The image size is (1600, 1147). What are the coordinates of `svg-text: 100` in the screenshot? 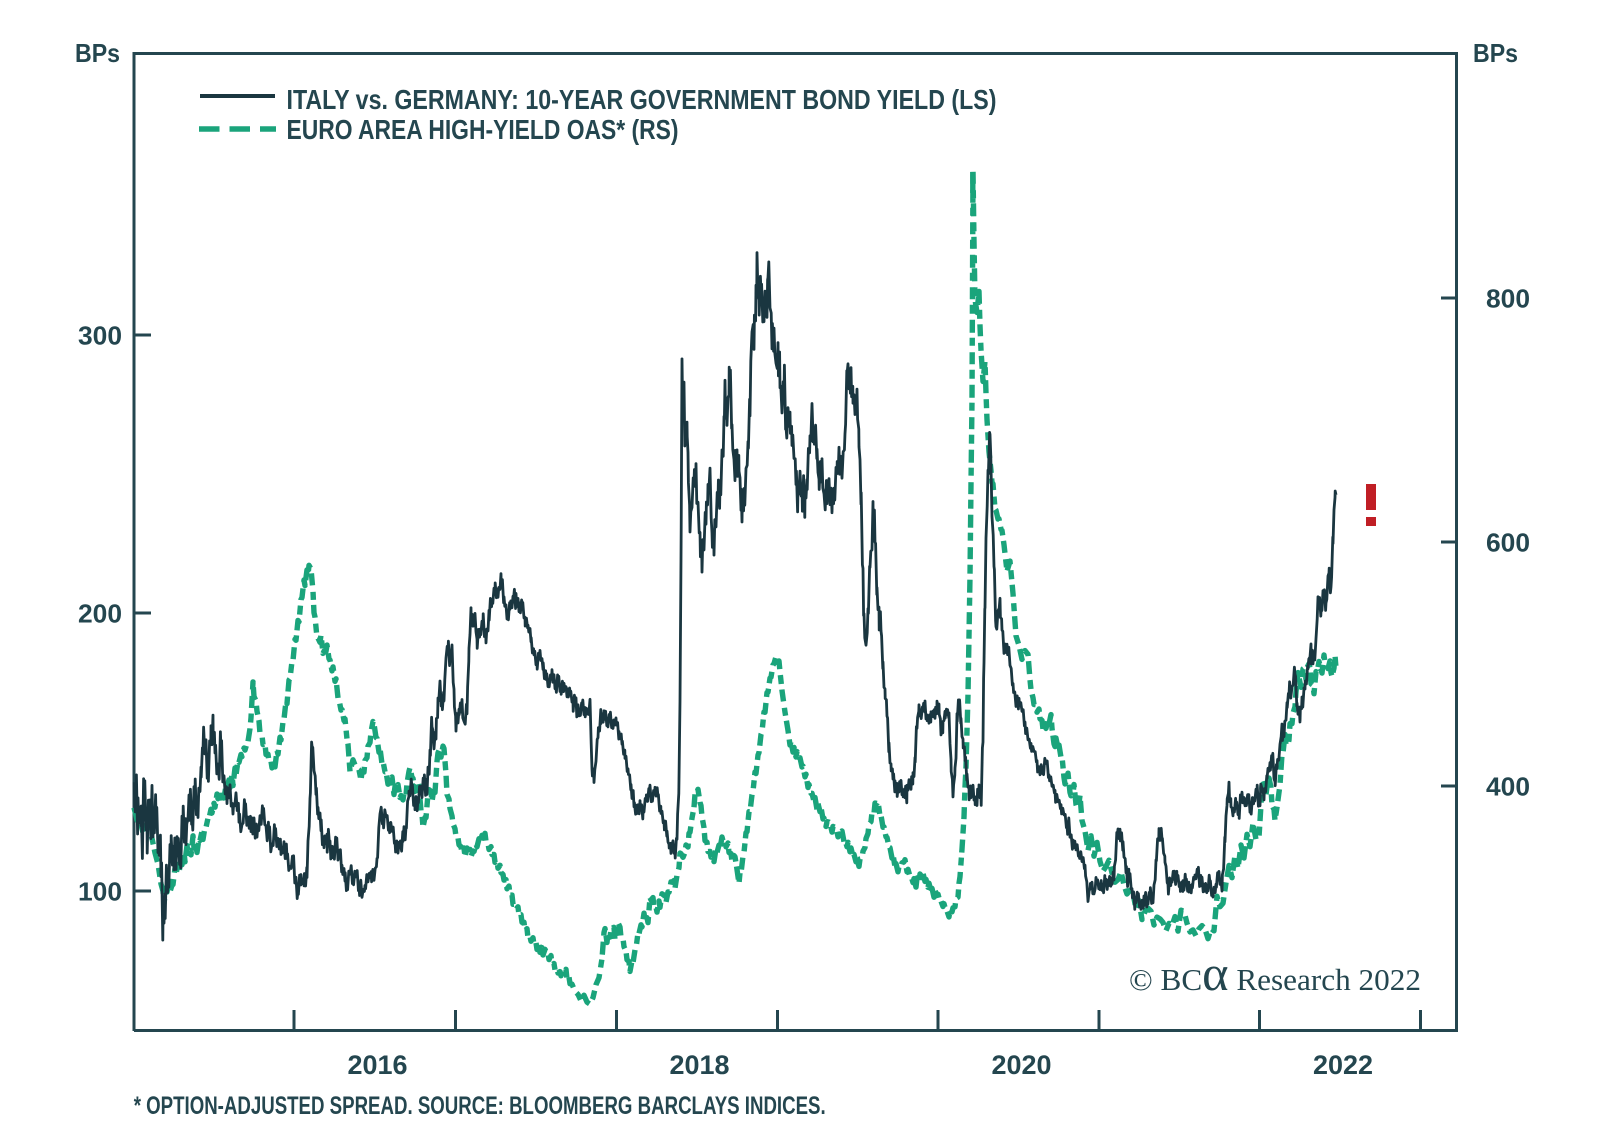 It's located at (100, 892).